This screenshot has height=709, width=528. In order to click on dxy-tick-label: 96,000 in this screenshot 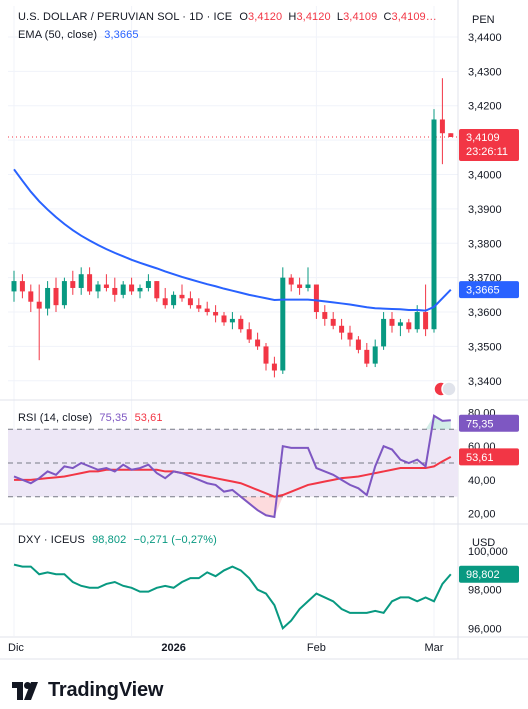, I will do `click(485, 629)`.